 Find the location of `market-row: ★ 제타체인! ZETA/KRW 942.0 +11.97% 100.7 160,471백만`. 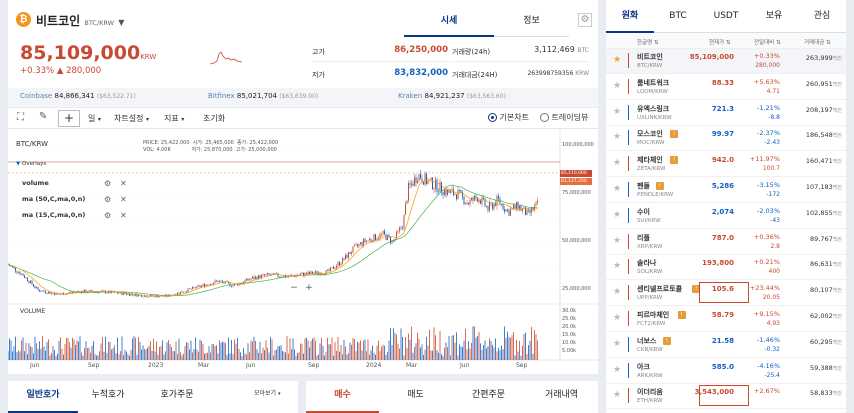

market-row: ★ 제타체인! ZETA/KRW 942.0 +11.97% 100.7 160,471백만 is located at coordinates (726, 165).